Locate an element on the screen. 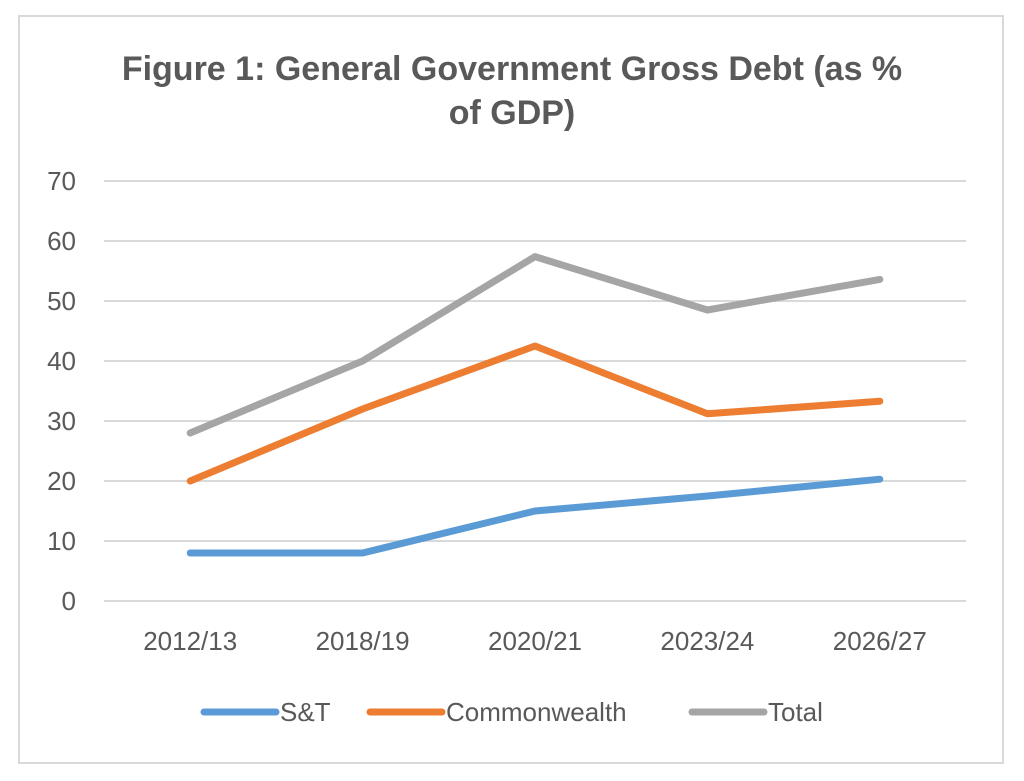 The height and width of the screenshot is (781, 1024). legend-label: S&T is located at coordinates (305, 712).